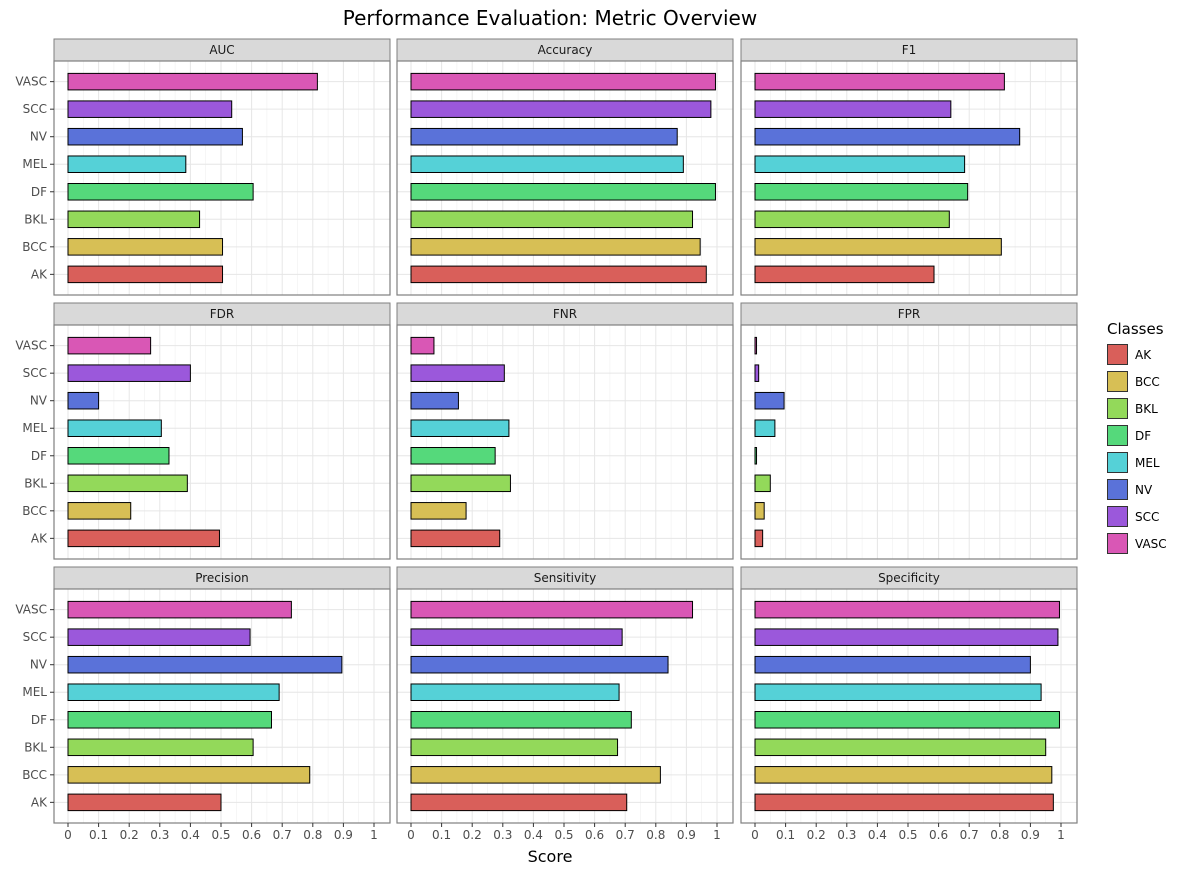 This screenshot has width=1200, height=878. What do you see at coordinates (192, 81) in the screenshot?
I see `bar-auc-vasc` at bounding box center [192, 81].